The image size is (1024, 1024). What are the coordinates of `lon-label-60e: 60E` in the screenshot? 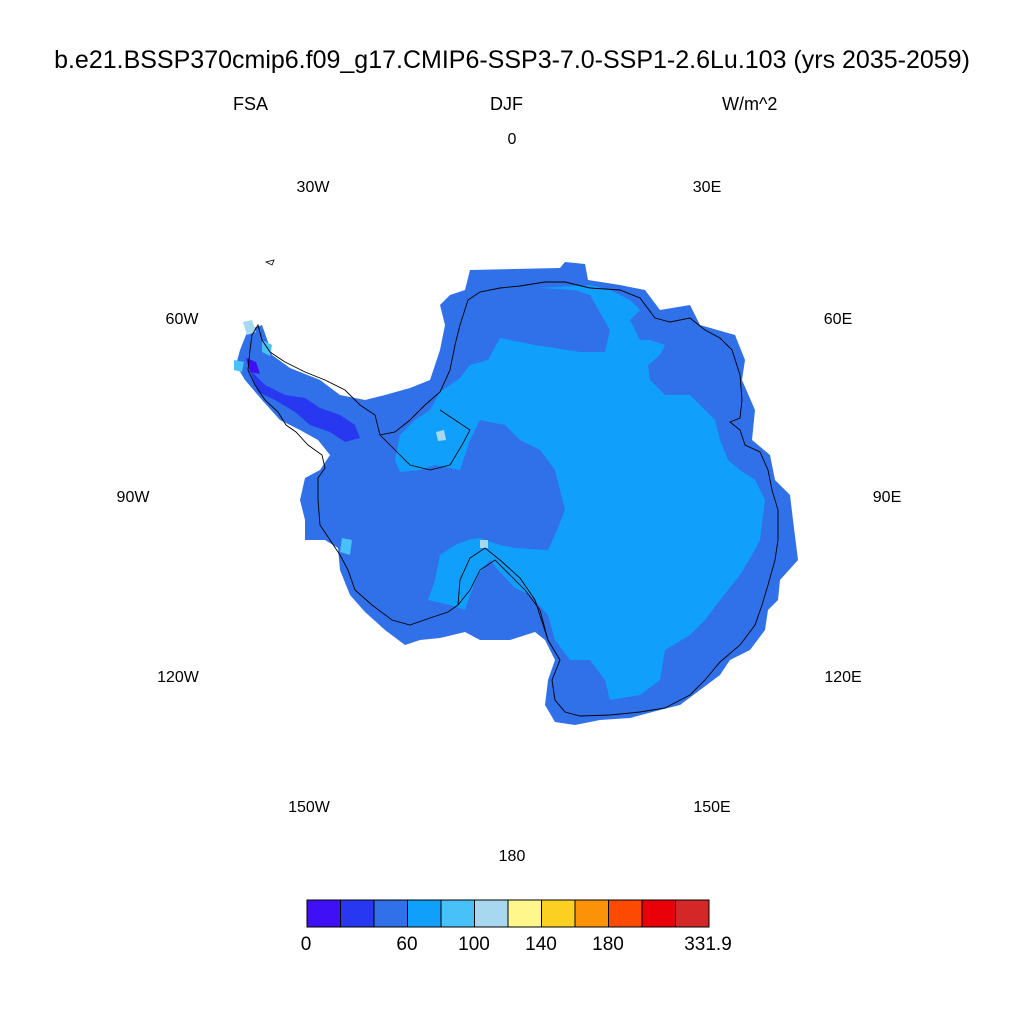 It's located at (838, 319).